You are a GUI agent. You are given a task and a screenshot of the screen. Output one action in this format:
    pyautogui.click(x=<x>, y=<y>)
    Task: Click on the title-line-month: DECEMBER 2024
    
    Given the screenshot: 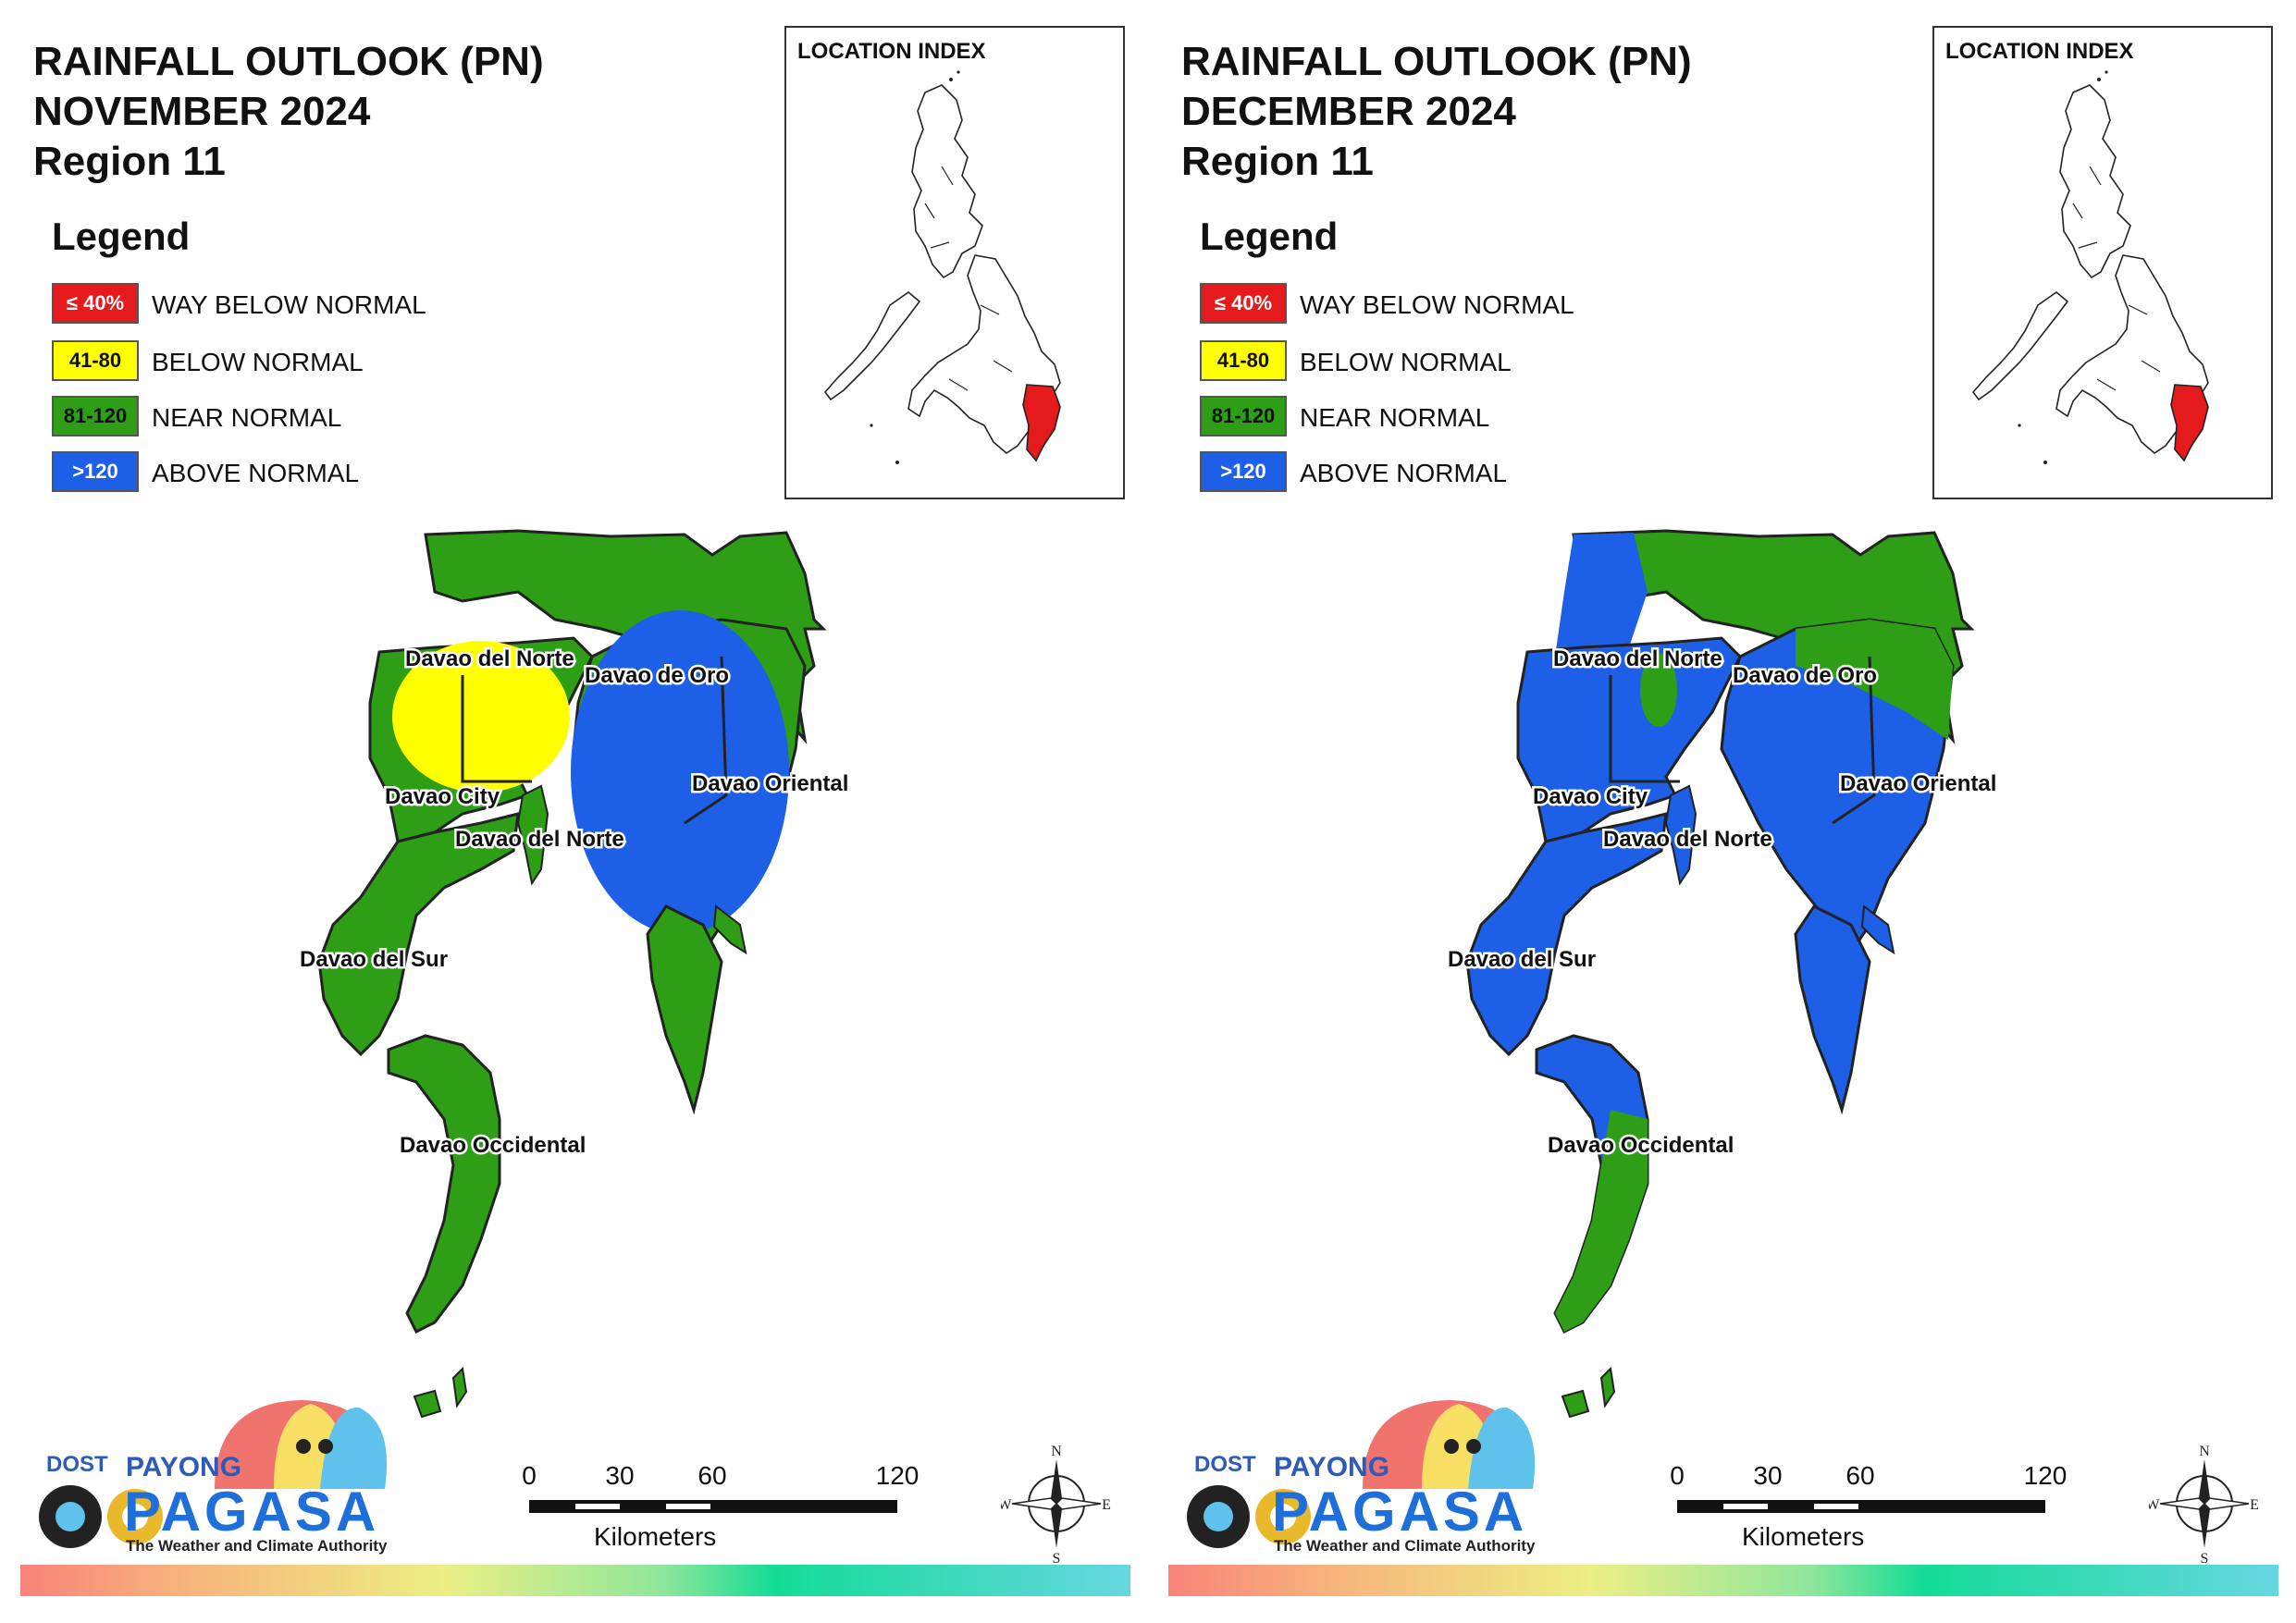 What is the action you would take?
    pyautogui.click(x=1348, y=111)
    